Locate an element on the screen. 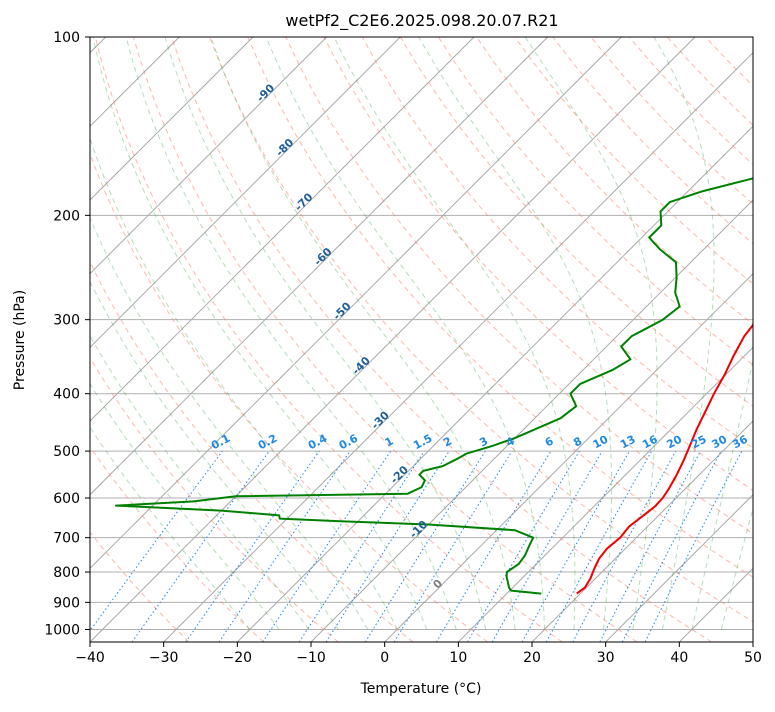 The image size is (775, 712). y-tick-label: 300 is located at coordinates (66, 321).